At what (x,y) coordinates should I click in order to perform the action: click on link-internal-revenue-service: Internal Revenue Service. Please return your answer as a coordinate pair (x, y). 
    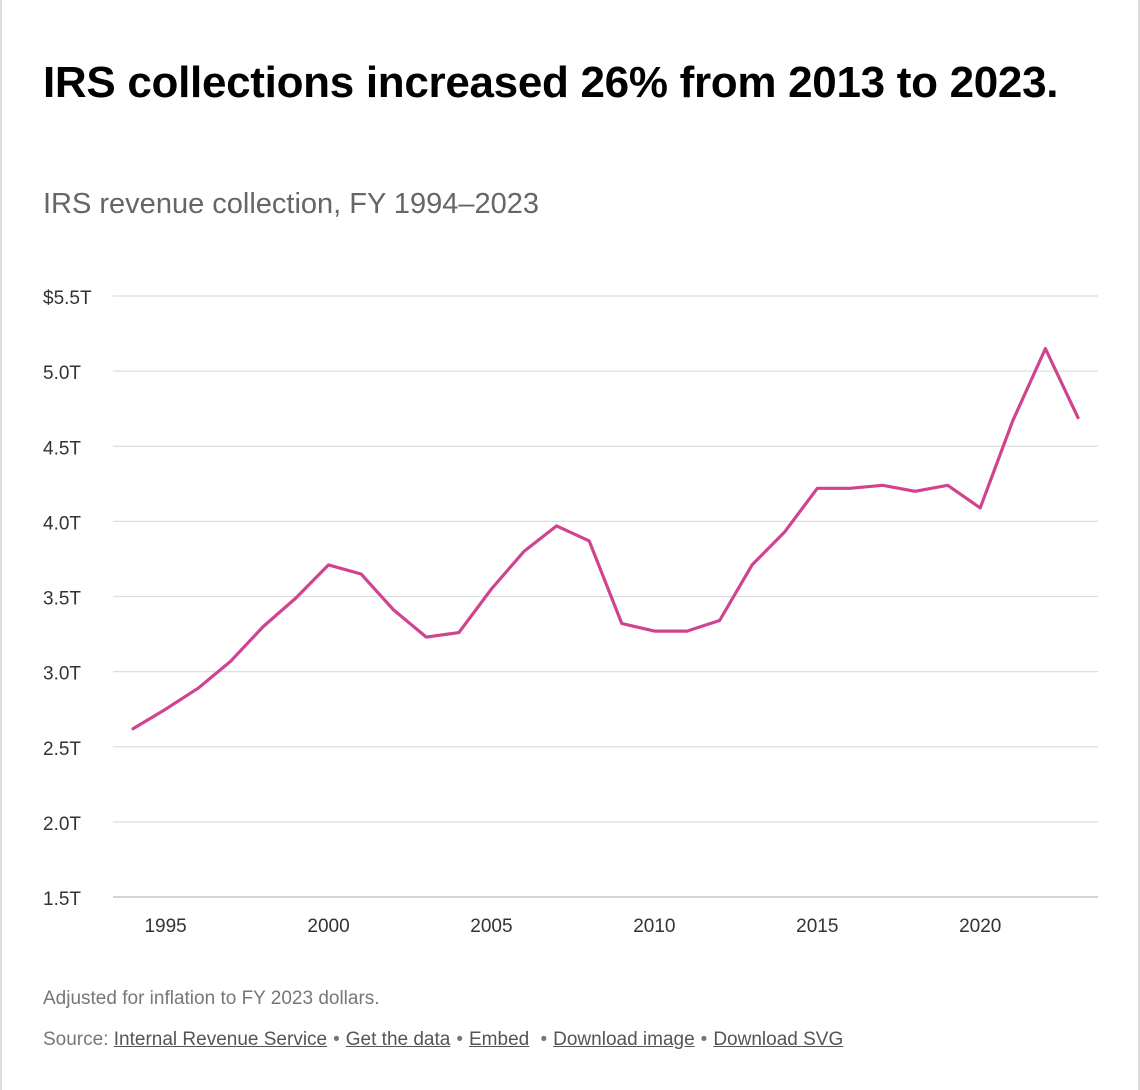
    Looking at the image, I should click on (220, 1039).